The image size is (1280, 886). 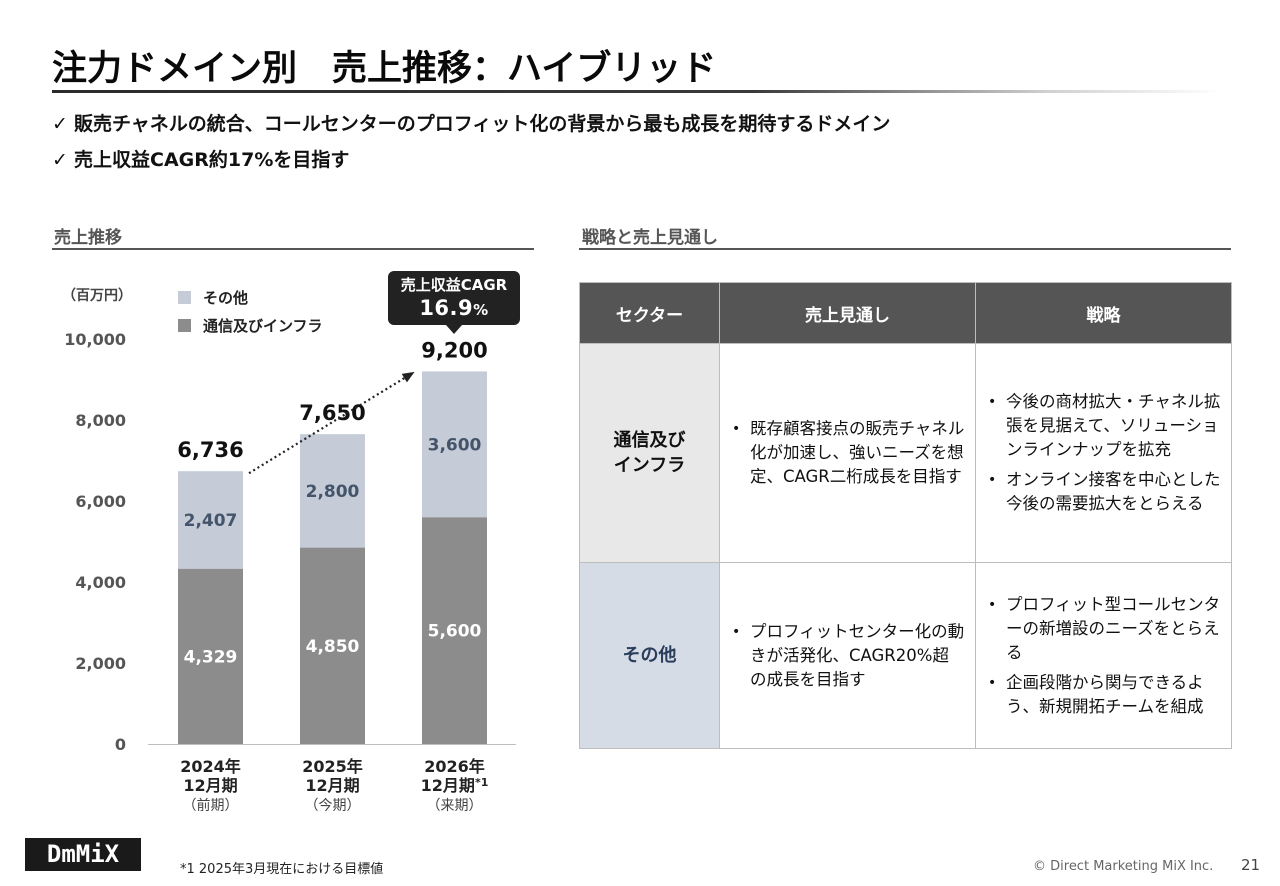 What do you see at coordinates (100, 420) in the screenshot?
I see `y-tick-label: 8,000` at bounding box center [100, 420].